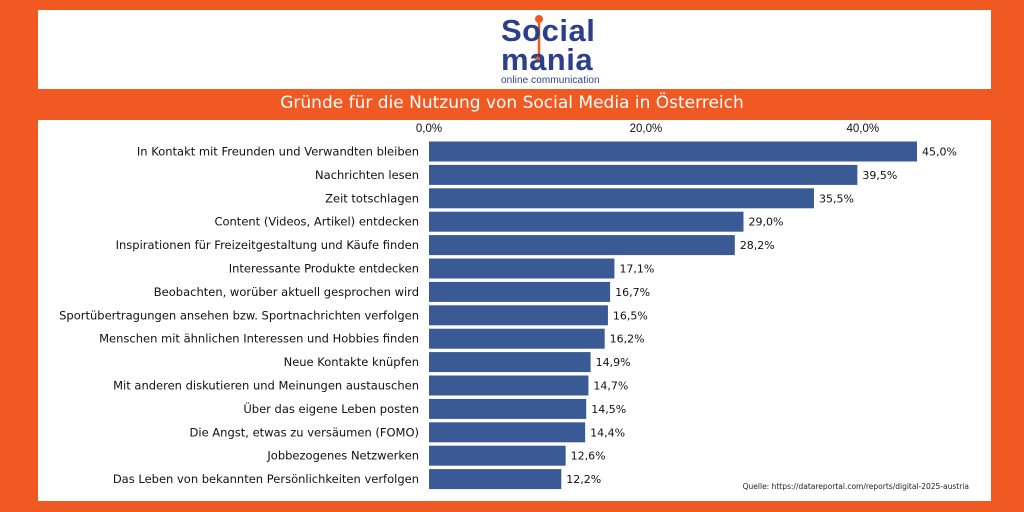 The width and height of the screenshot is (1024, 512). I want to click on header-banner: Social mania online communication, so click(514, 49).